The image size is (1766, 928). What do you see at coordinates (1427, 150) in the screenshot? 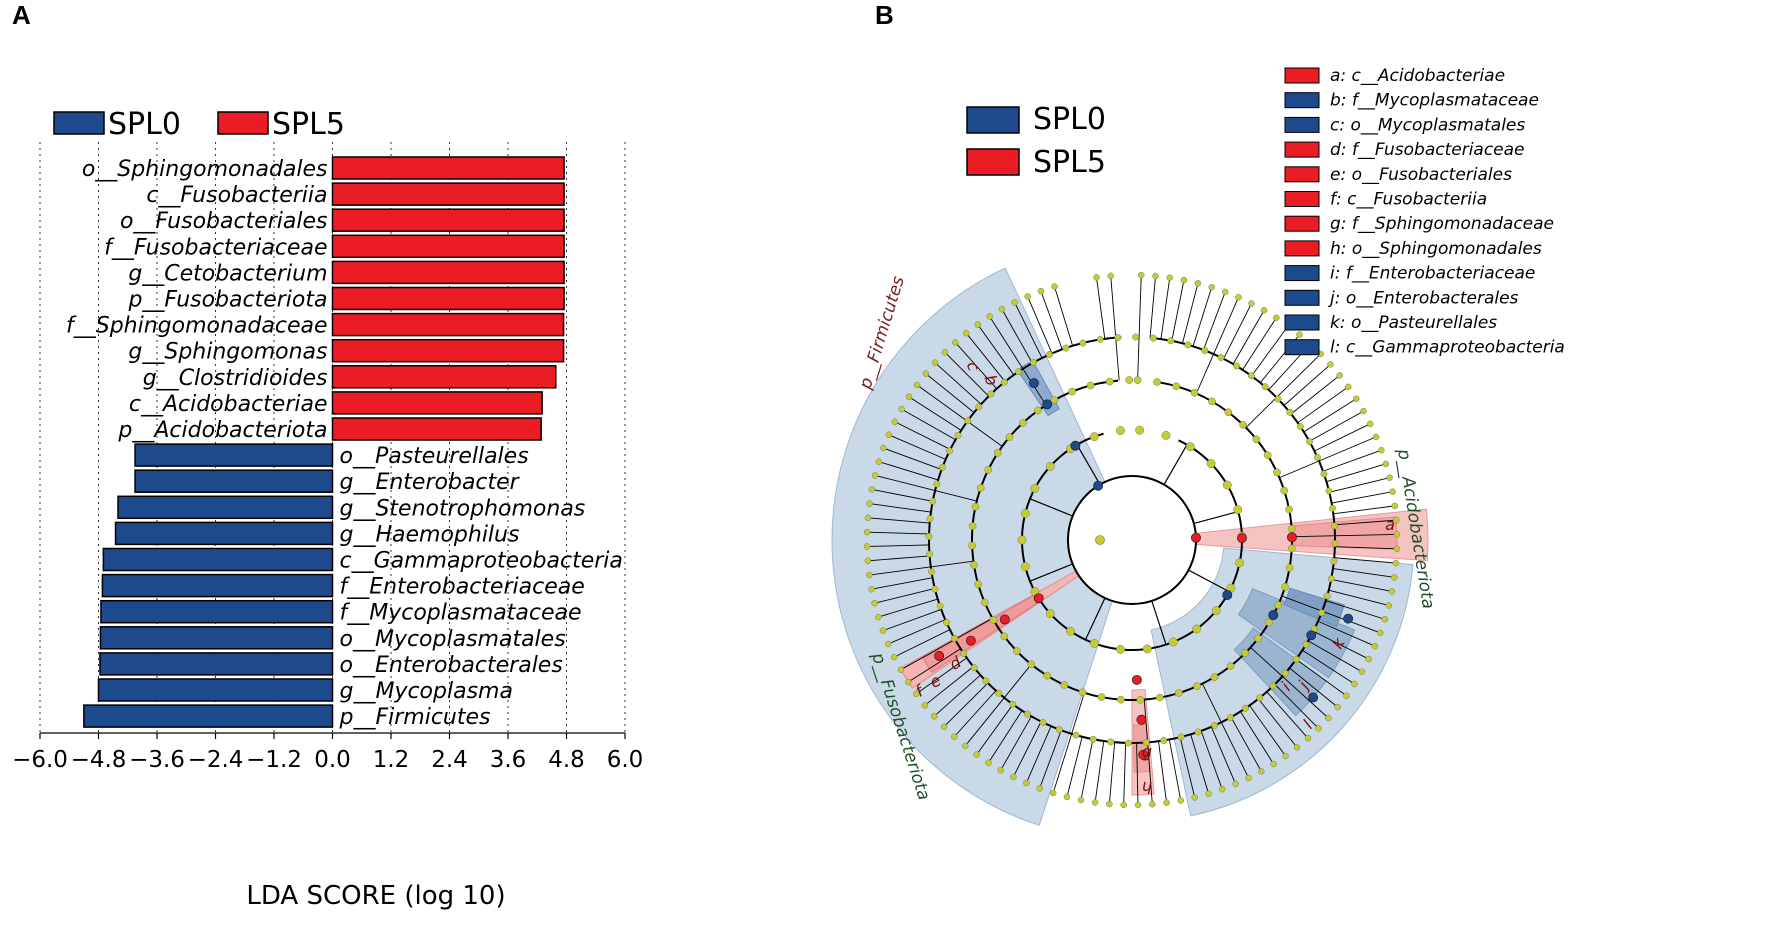
I see `key-label: d: f__Fusobacteriaceae` at bounding box center [1427, 150].